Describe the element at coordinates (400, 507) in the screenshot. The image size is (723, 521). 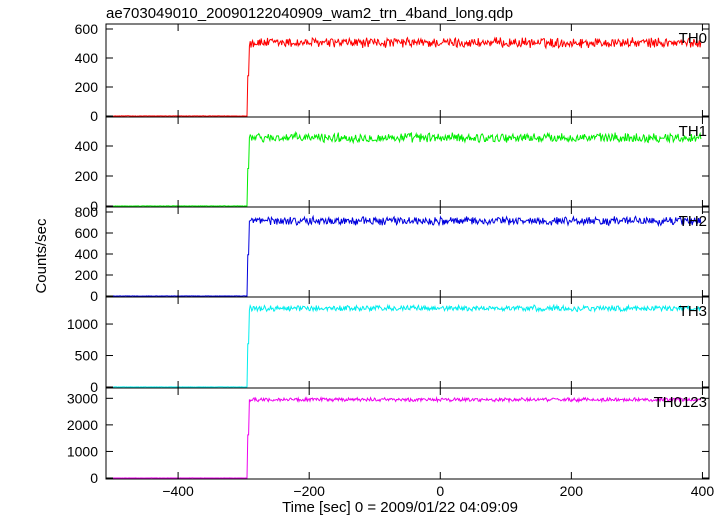
I see `x-axis-label: Time [sec] 0 = 2009/01/22 04:09:09` at that location.